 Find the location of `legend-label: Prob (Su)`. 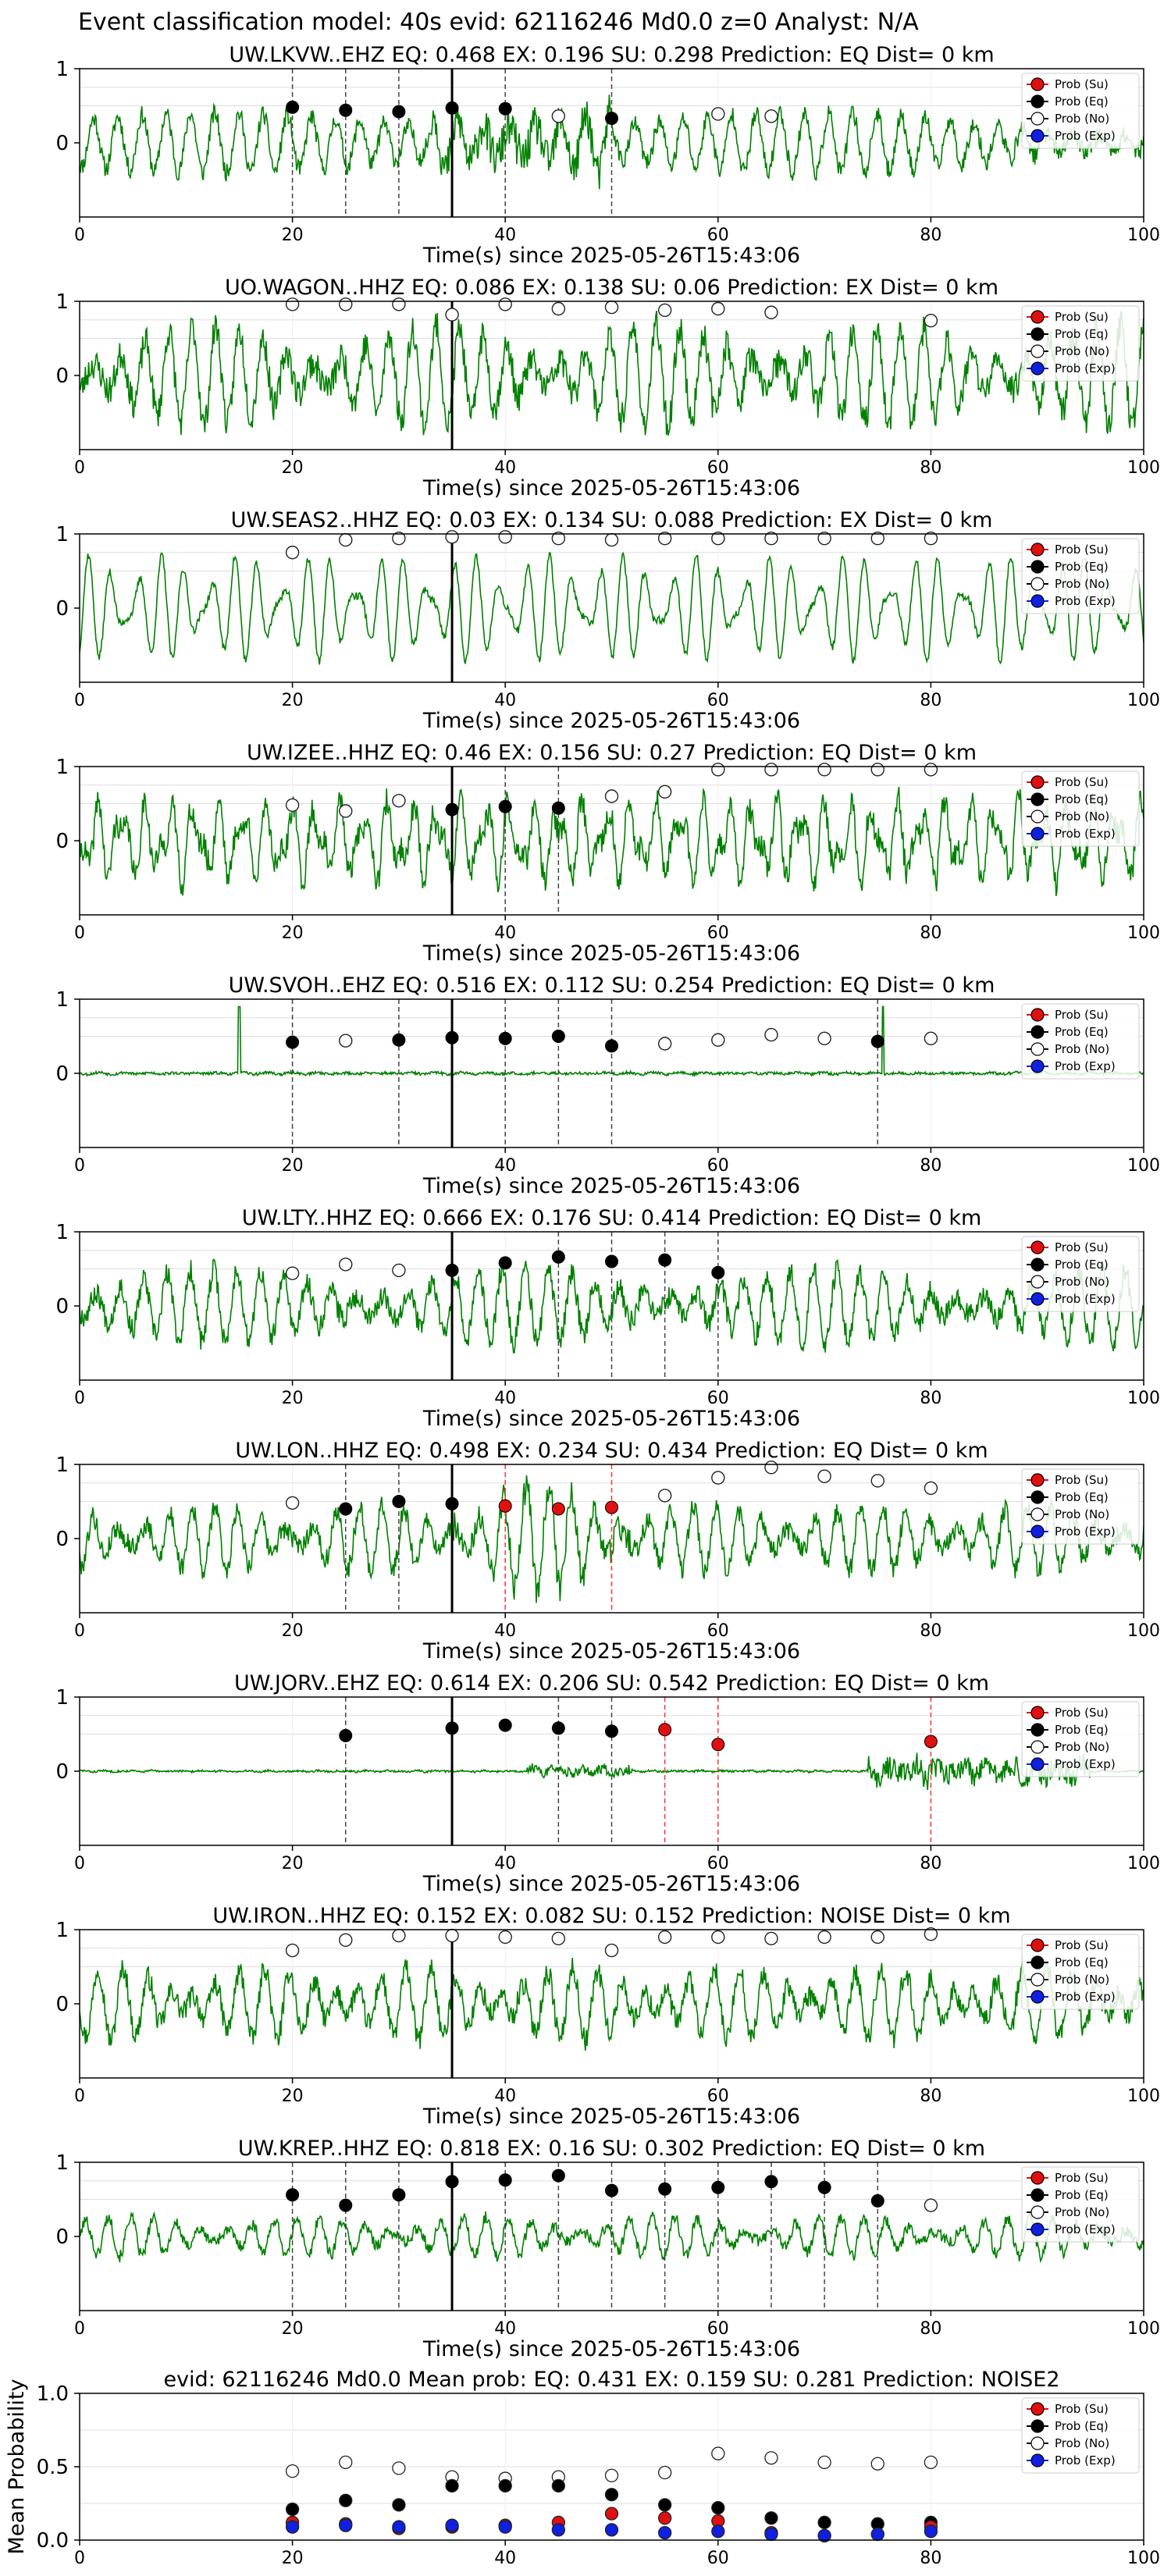

legend-label: Prob (Su) is located at coordinates (1082, 2409).